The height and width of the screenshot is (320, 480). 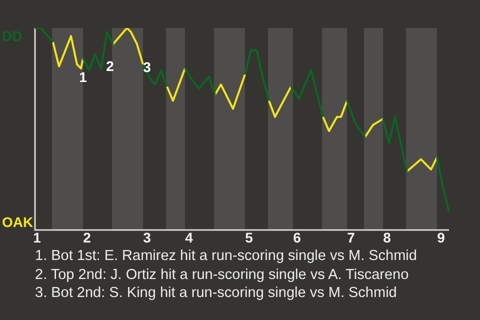 I want to click on x-tick-label: 5, so click(x=249, y=237).